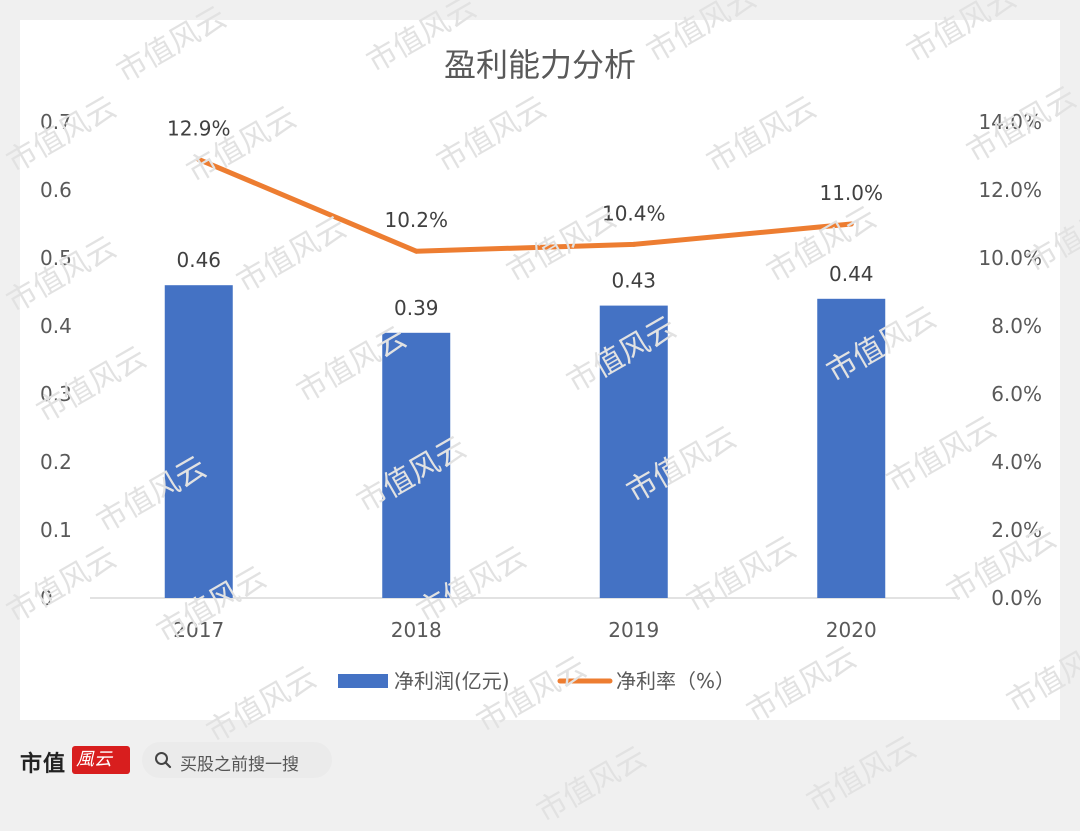  Describe the element at coordinates (540, 65) in the screenshot. I see `chart-title: 盈利能力分析` at that location.